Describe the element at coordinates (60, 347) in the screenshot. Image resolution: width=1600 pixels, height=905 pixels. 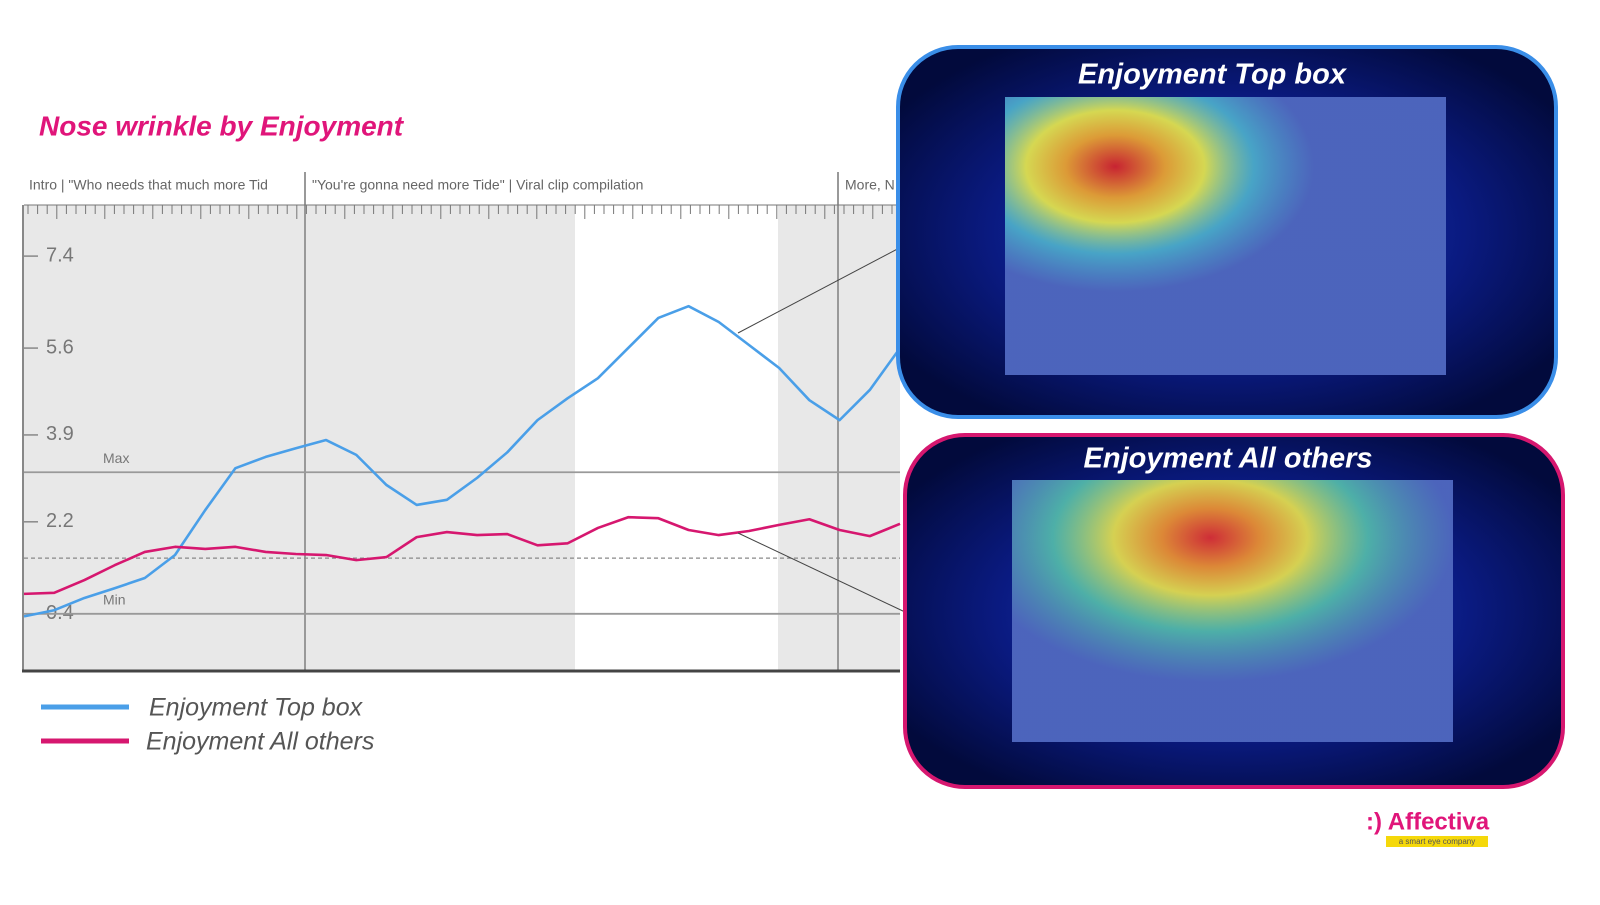
I see `y-tick-label: 5.6` at that location.